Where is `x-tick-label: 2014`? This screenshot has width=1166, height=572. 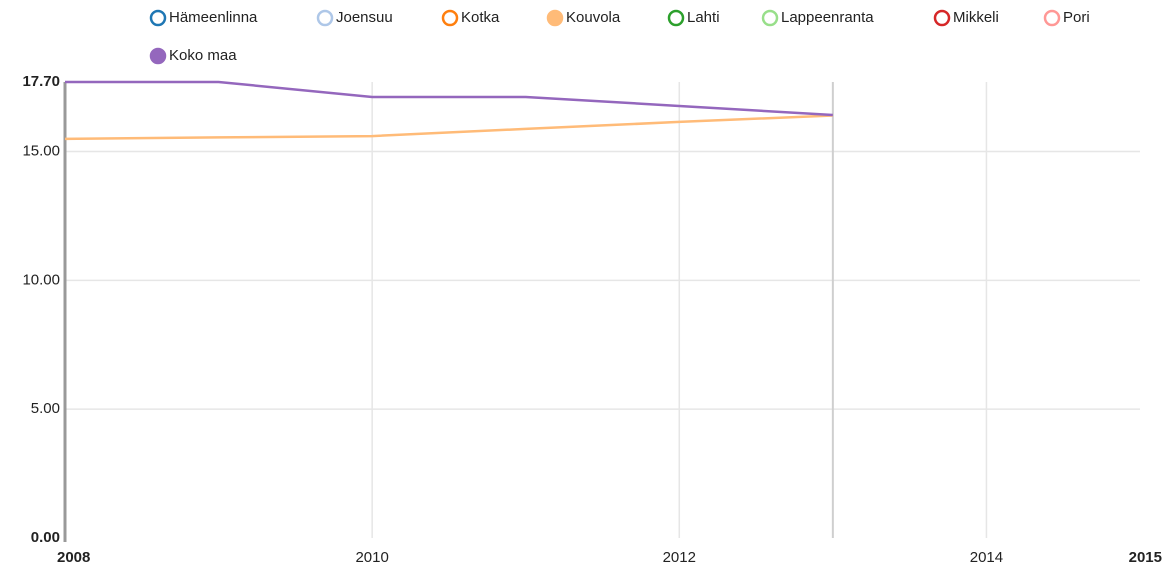 x-tick-label: 2014 is located at coordinates (986, 557).